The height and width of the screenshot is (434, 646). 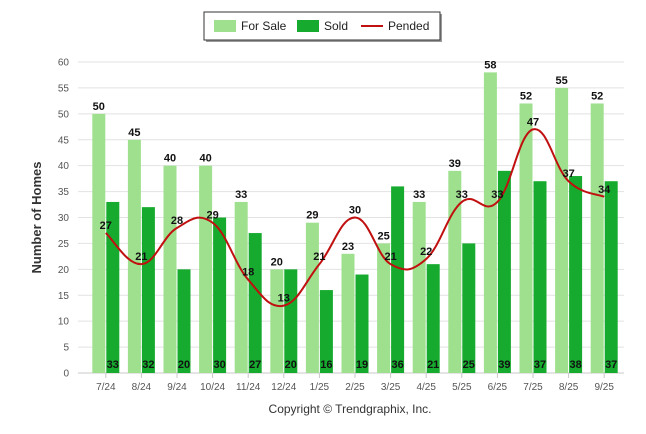 What do you see at coordinates (355, 211) in the screenshot?
I see `pended-value-label: 30` at bounding box center [355, 211].